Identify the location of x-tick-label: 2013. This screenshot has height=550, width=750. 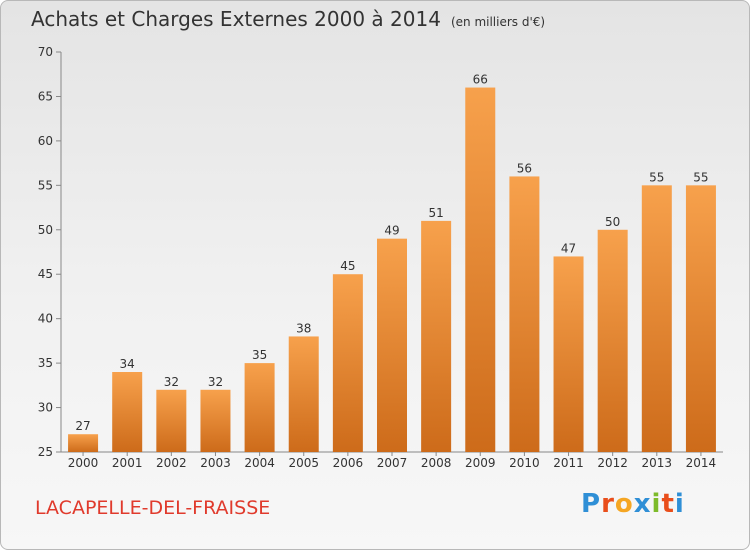
(657, 463).